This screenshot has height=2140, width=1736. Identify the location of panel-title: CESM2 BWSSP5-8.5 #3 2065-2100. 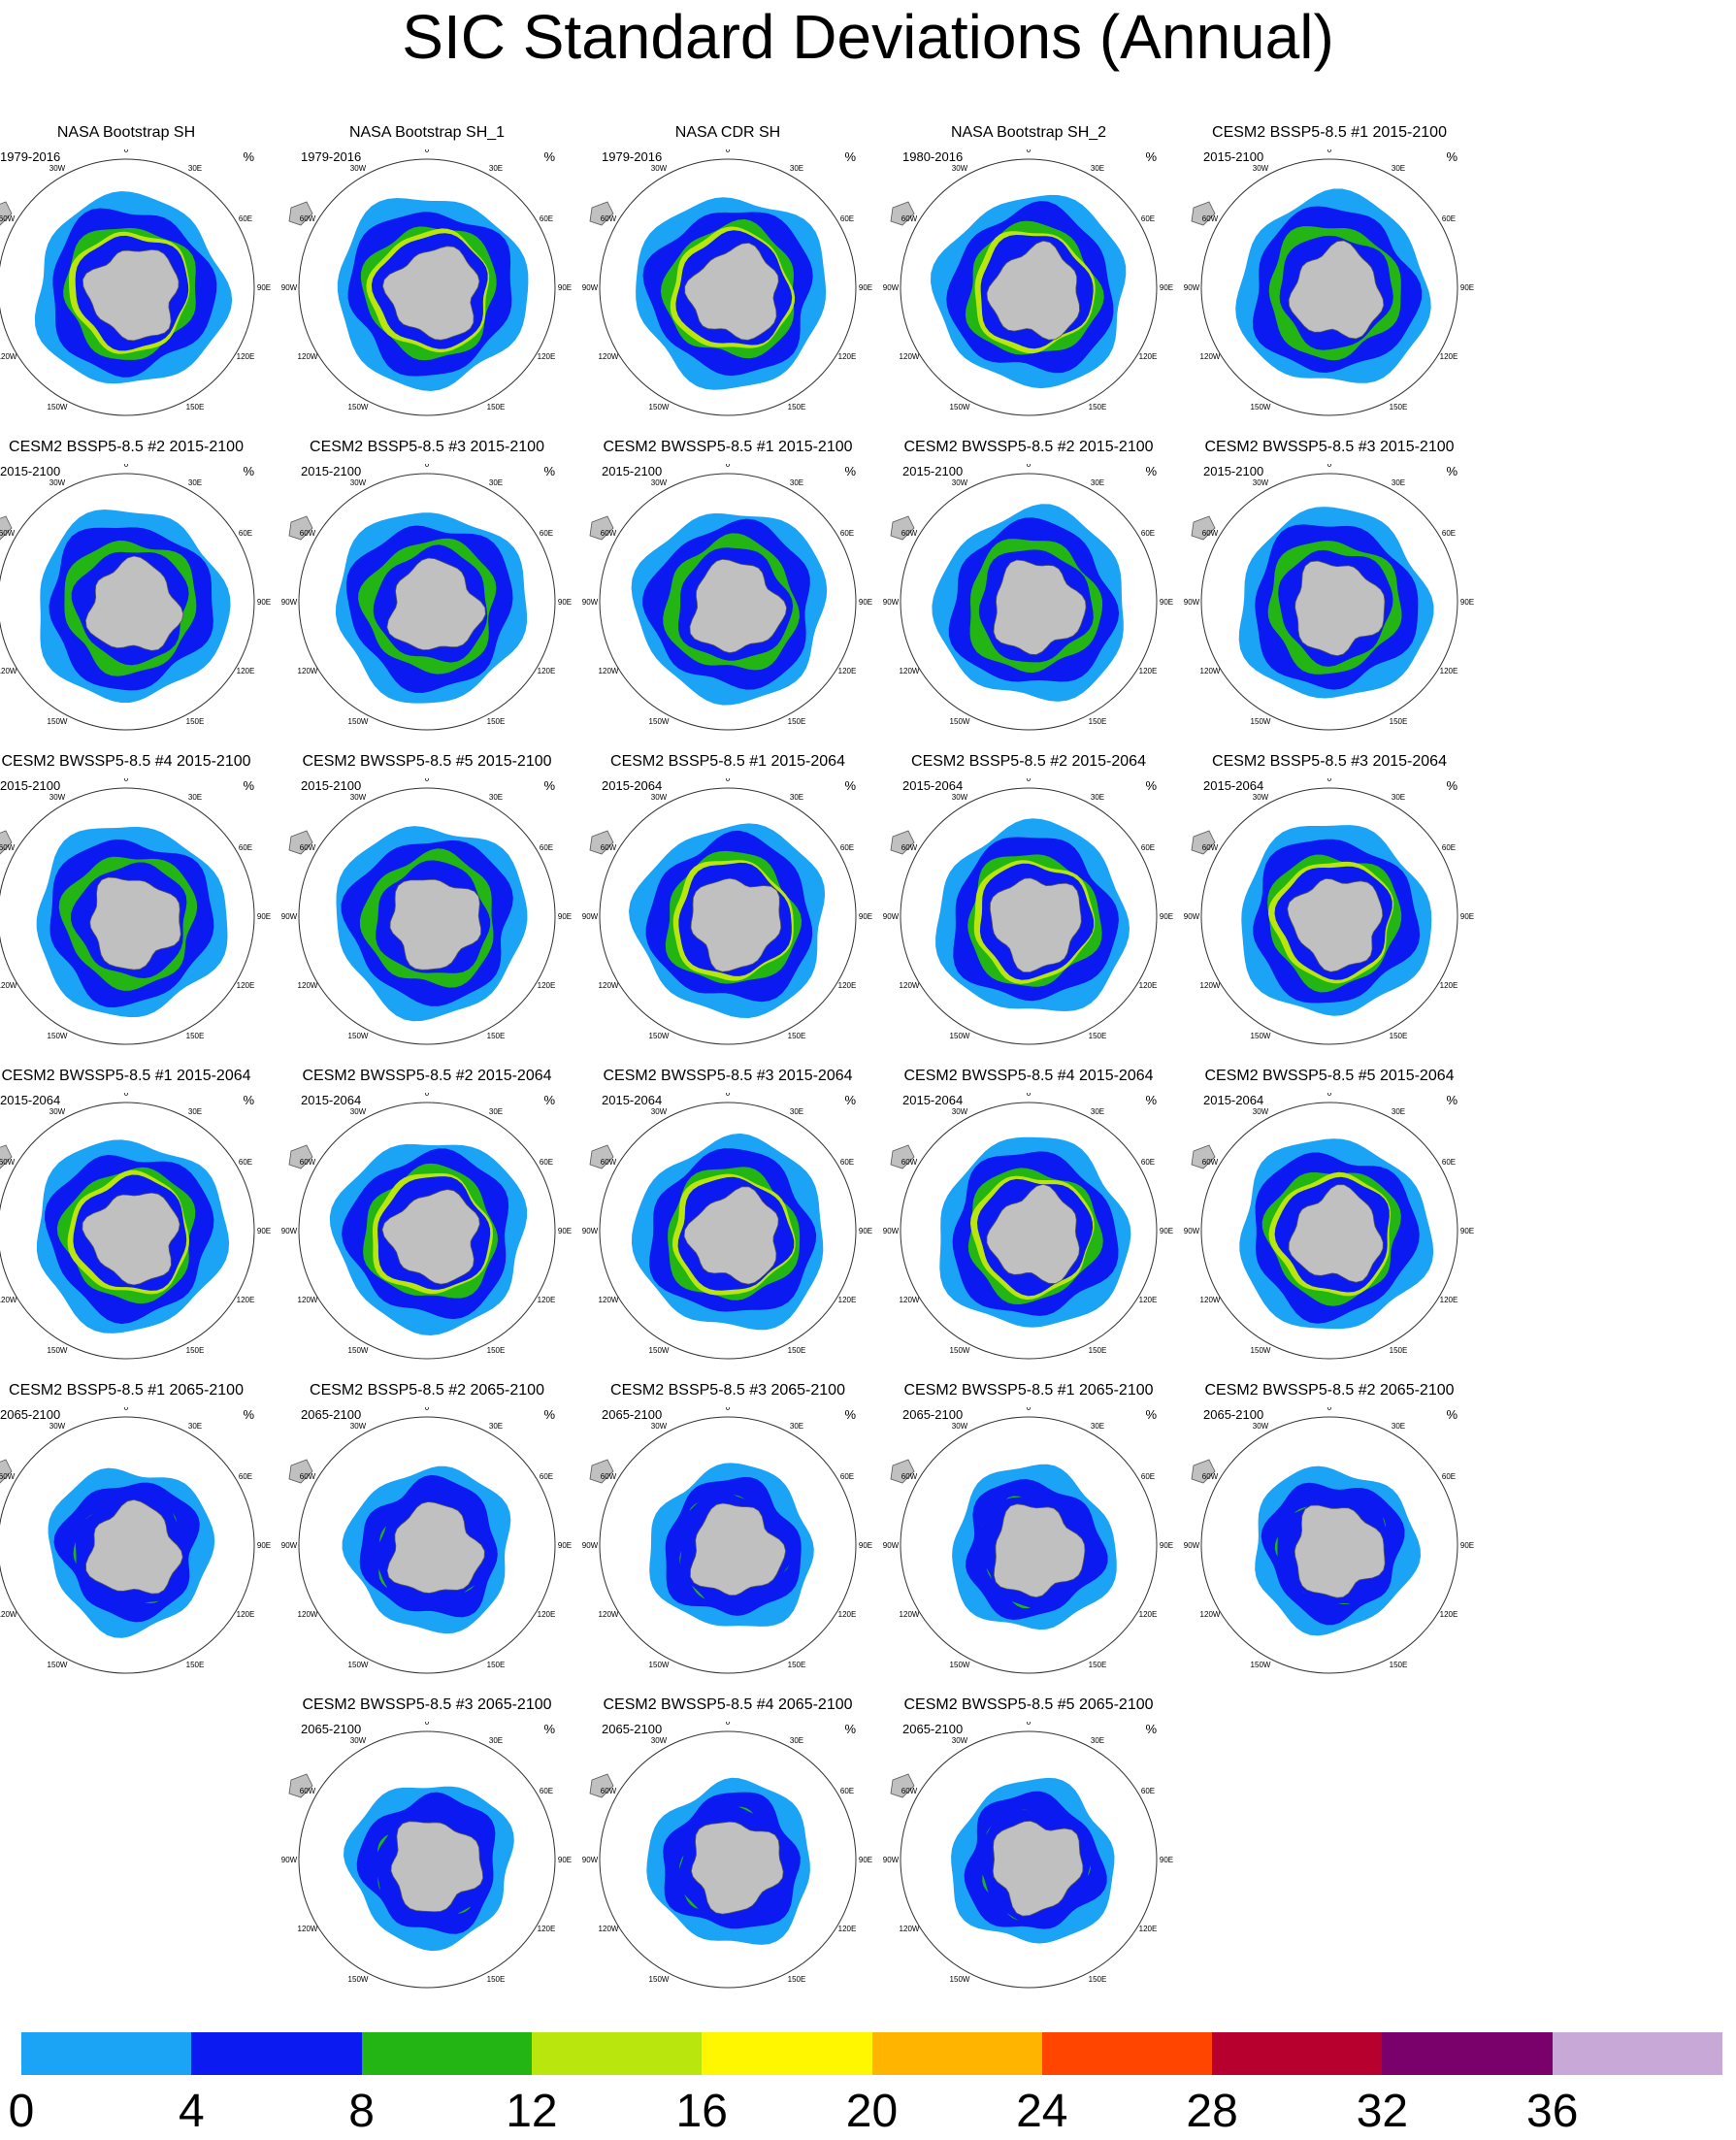
(427, 1704).